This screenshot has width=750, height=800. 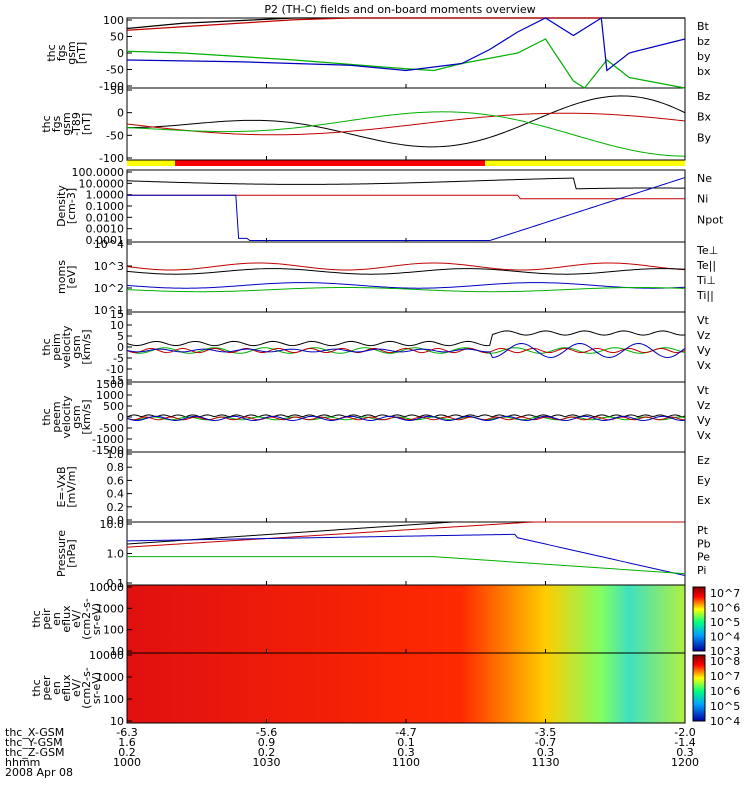 I want to click on legend-entry: Vt, so click(x=703, y=320).